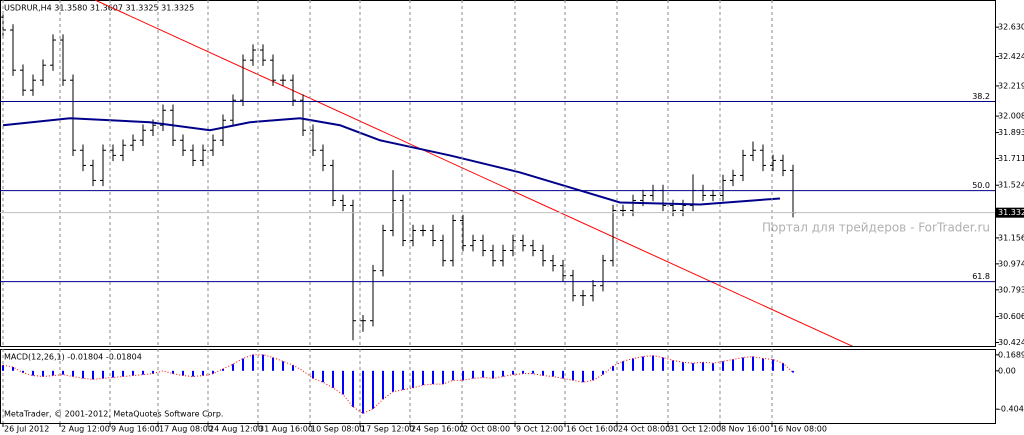 This screenshot has height=435, width=1024. Describe the element at coordinates (398, 384) in the screenshot. I see `macd-signal` at that location.